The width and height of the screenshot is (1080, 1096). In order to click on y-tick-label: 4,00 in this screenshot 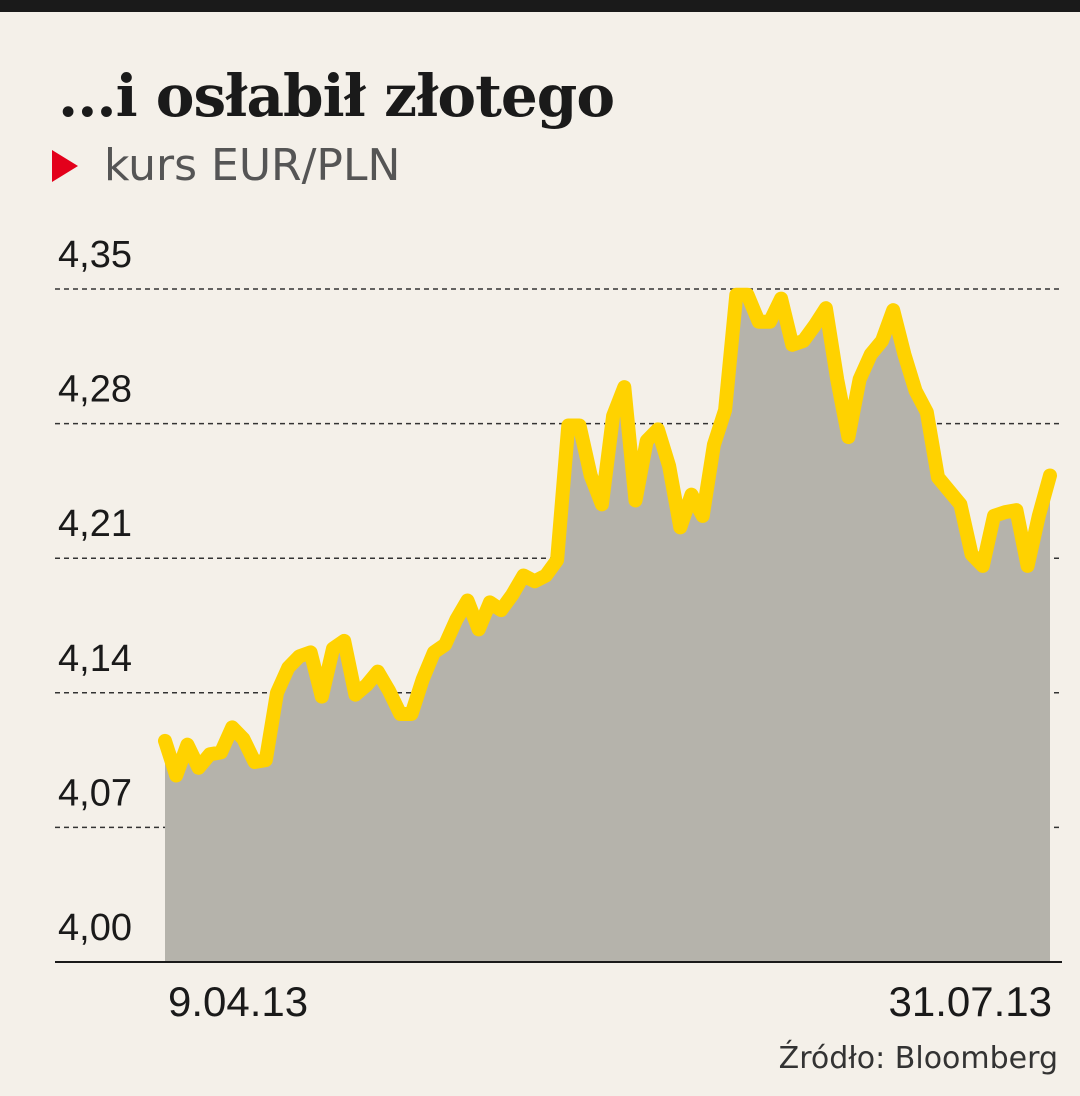, I will do `click(95, 928)`.